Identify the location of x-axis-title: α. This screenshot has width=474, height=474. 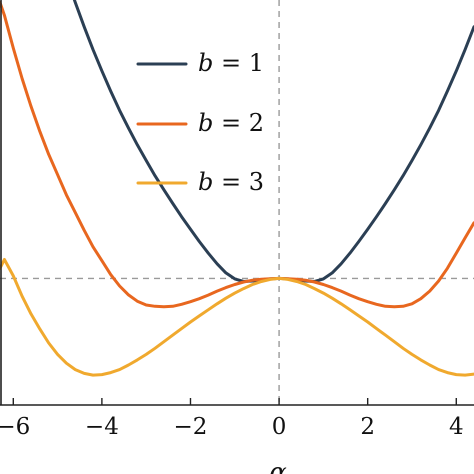
(278, 466).